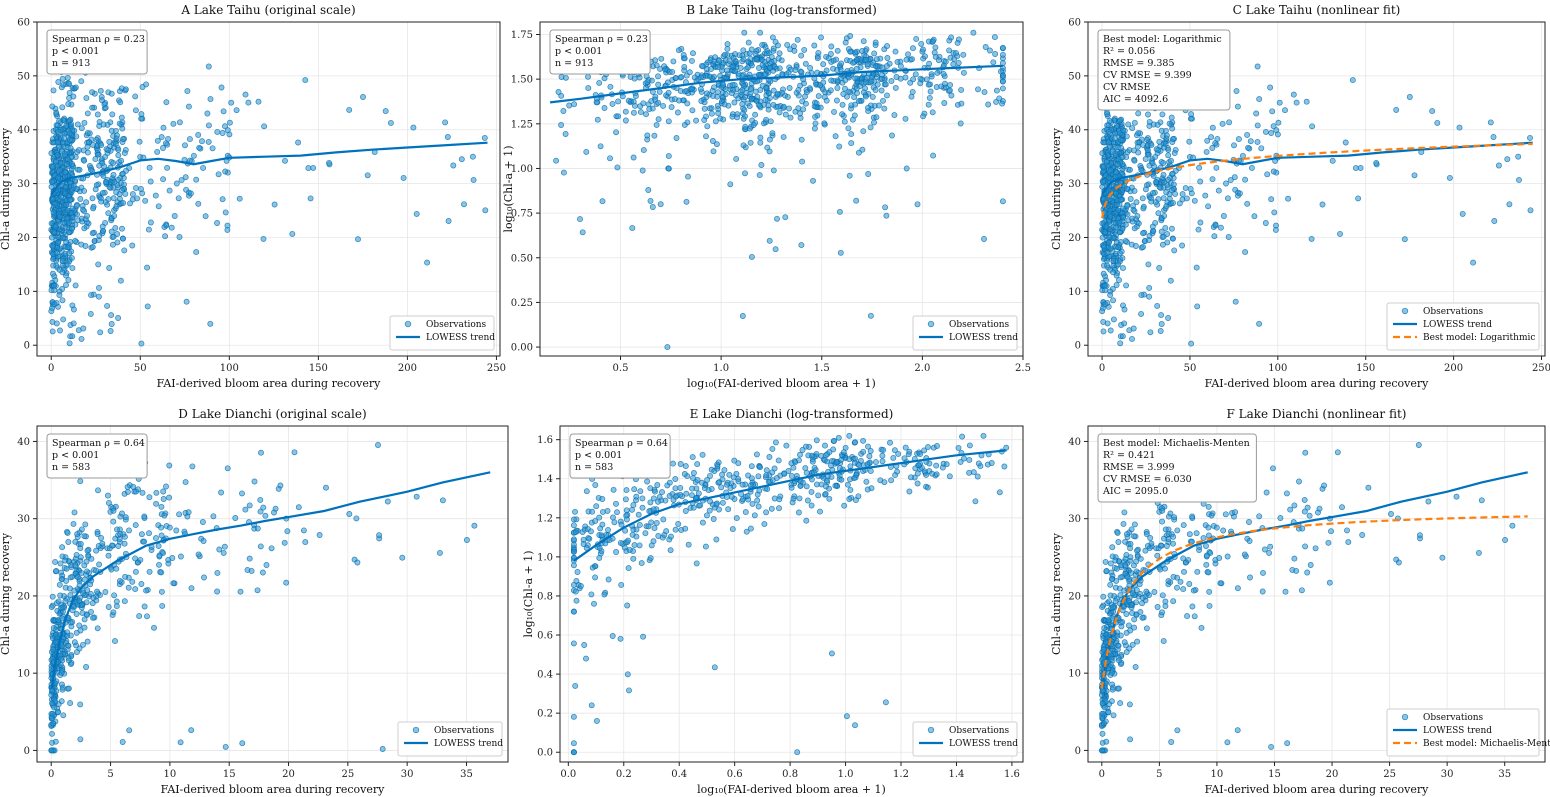 The height and width of the screenshot is (797, 1550). I want to click on legend-swatch-observations, so click(931, 730).